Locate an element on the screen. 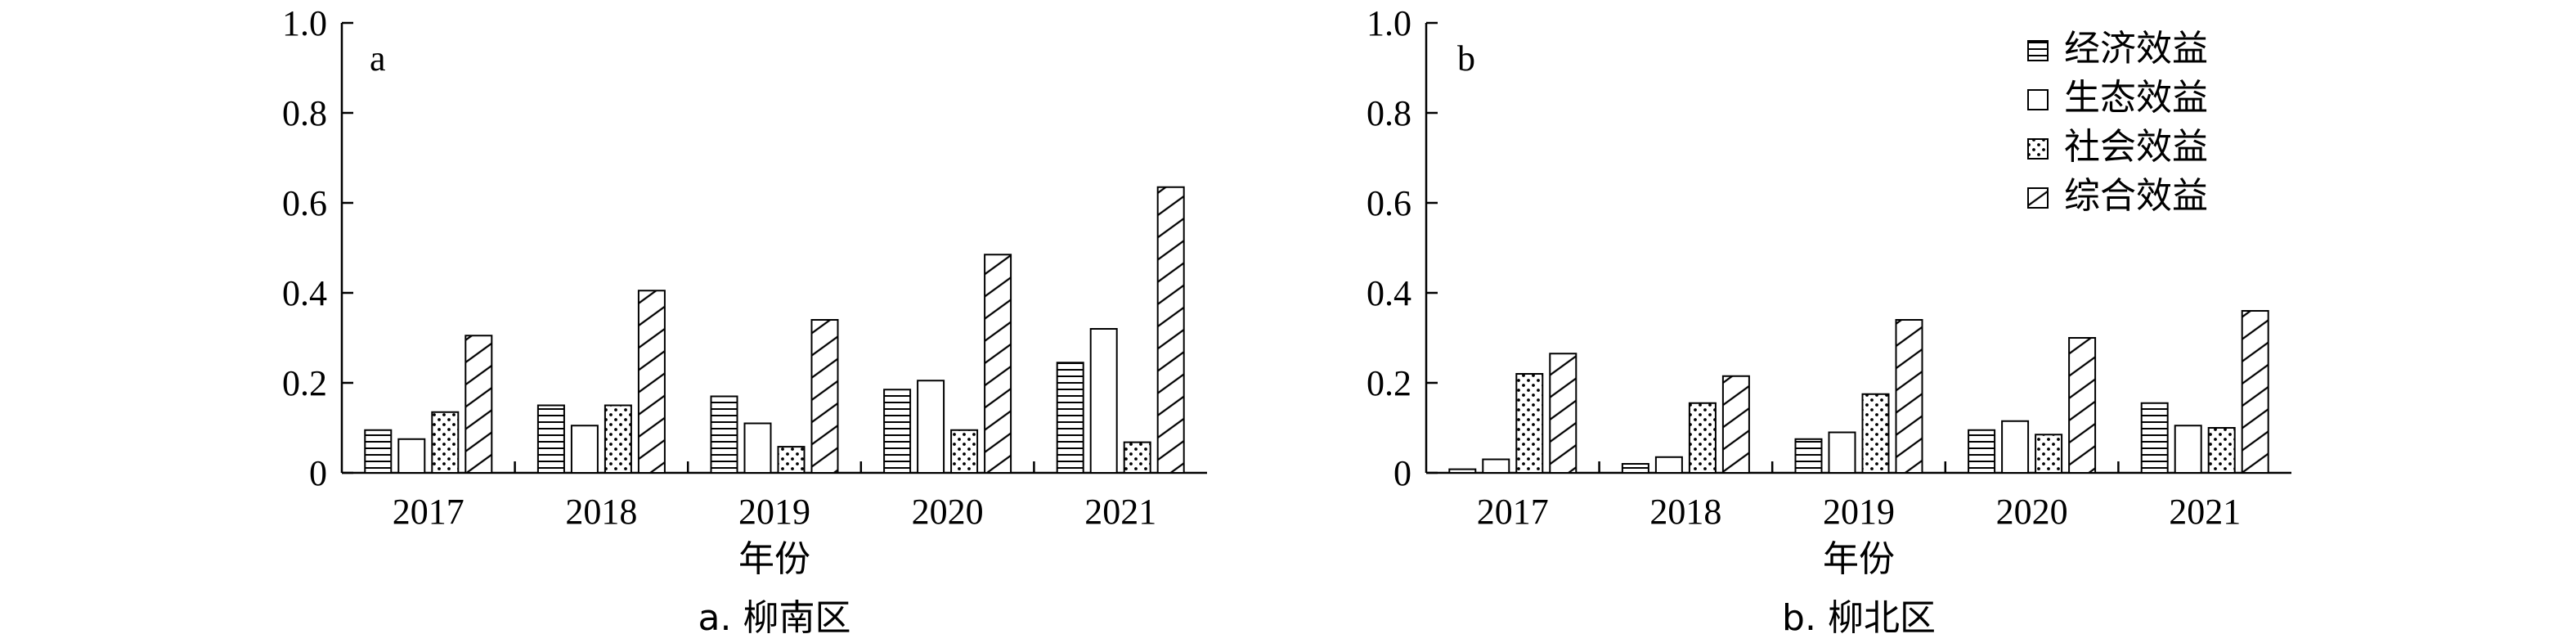 The width and height of the screenshot is (2576, 643). legend-label-ecological: 生态效益 is located at coordinates (2136, 98).